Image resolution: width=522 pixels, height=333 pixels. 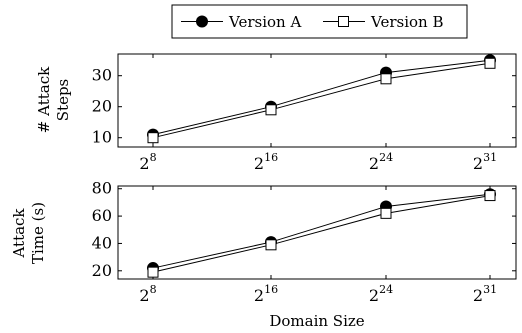 What do you see at coordinates (264, 22) in the screenshot?
I see `legend-label-version-a: Version A` at bounding box center [264, 22].